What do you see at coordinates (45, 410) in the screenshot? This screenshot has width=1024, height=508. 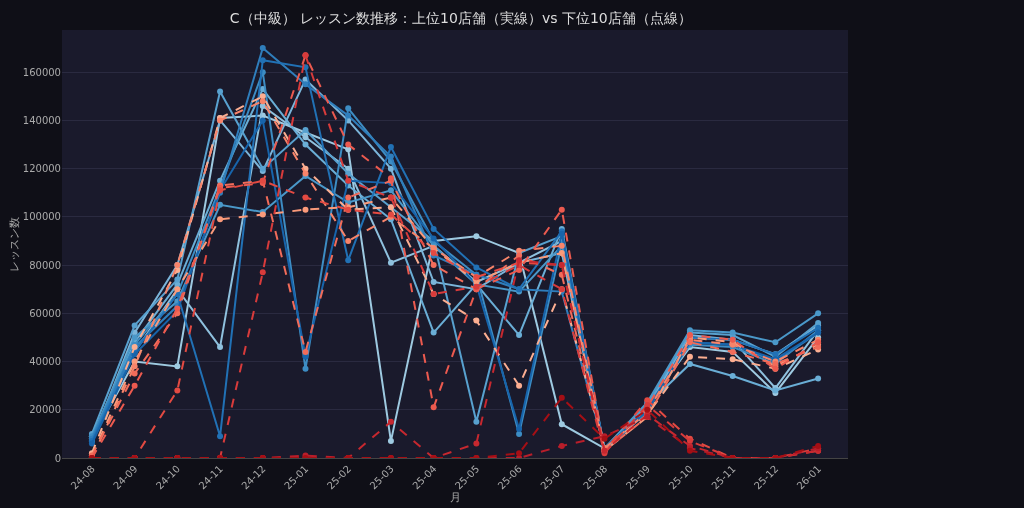 I see `y-tick-label: 20000` at bounding box center [45, 410].